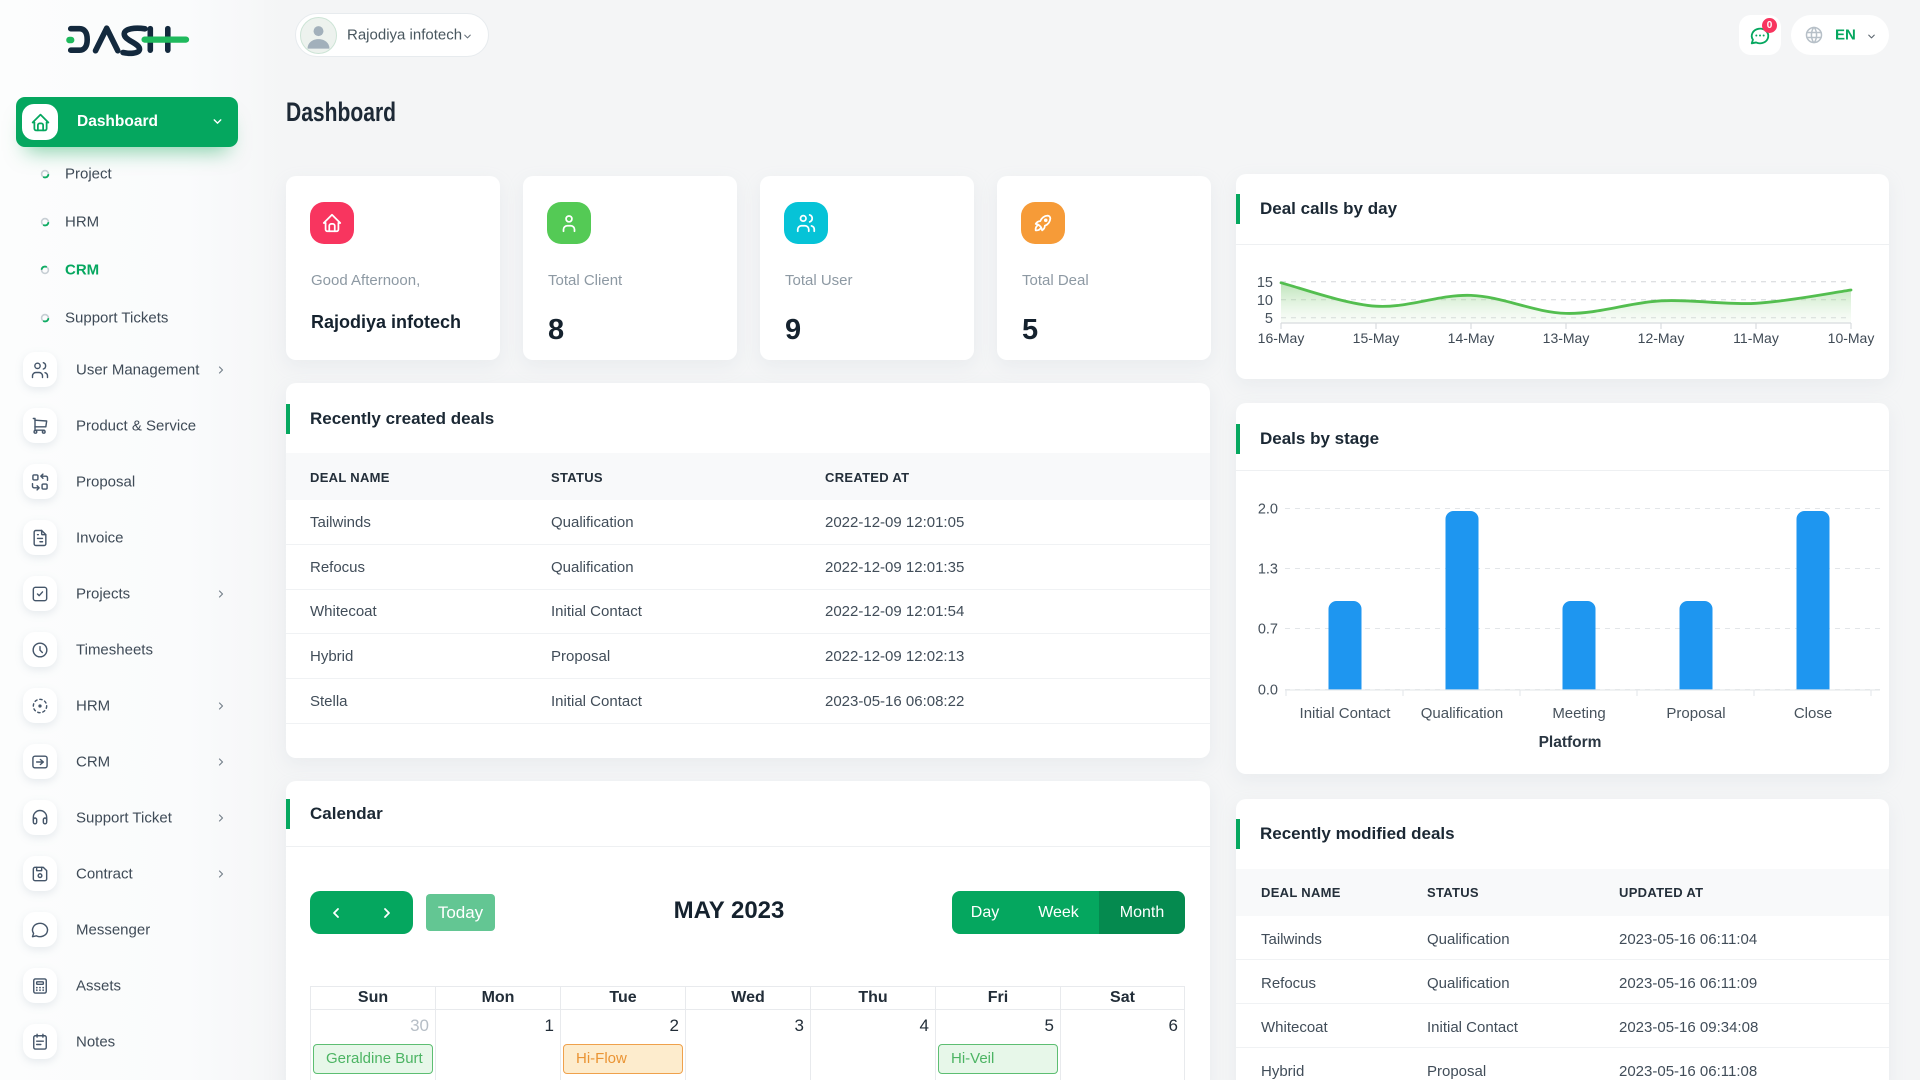  Describe the element at coordinates (1346, 713) in the screenshot. I see `svg-text: Initial Contact` at that location.